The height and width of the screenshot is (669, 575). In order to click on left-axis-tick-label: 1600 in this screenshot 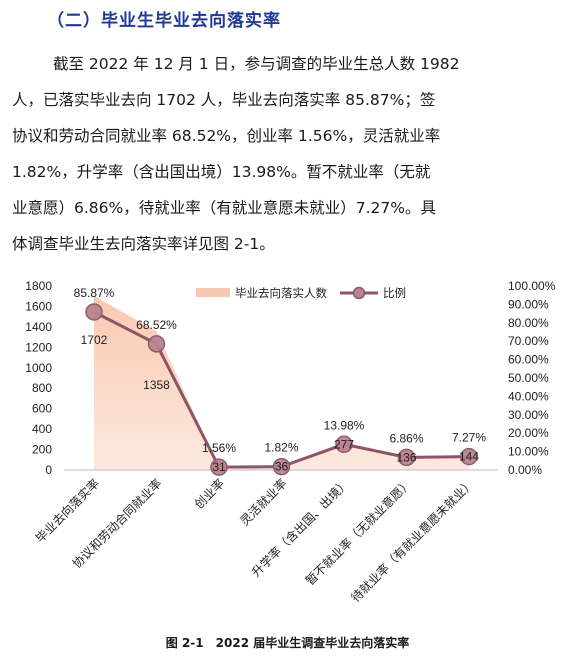, I will do `click(38, 306)`.